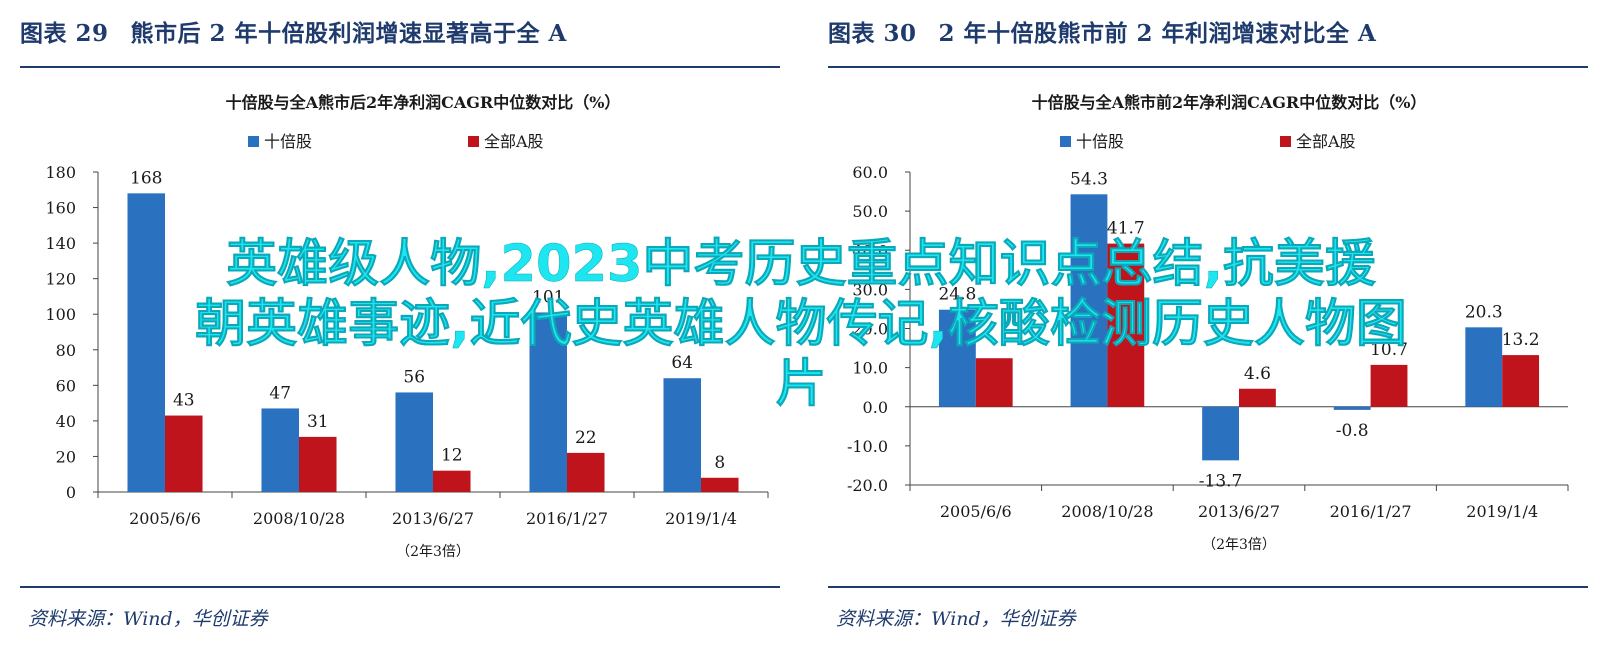 This screenshot has width=1602, height=651. What do you see at coordinates (872, 33) in the screenshot?
I see `figure-number: 图表 30` at bounding box center [872, 33].